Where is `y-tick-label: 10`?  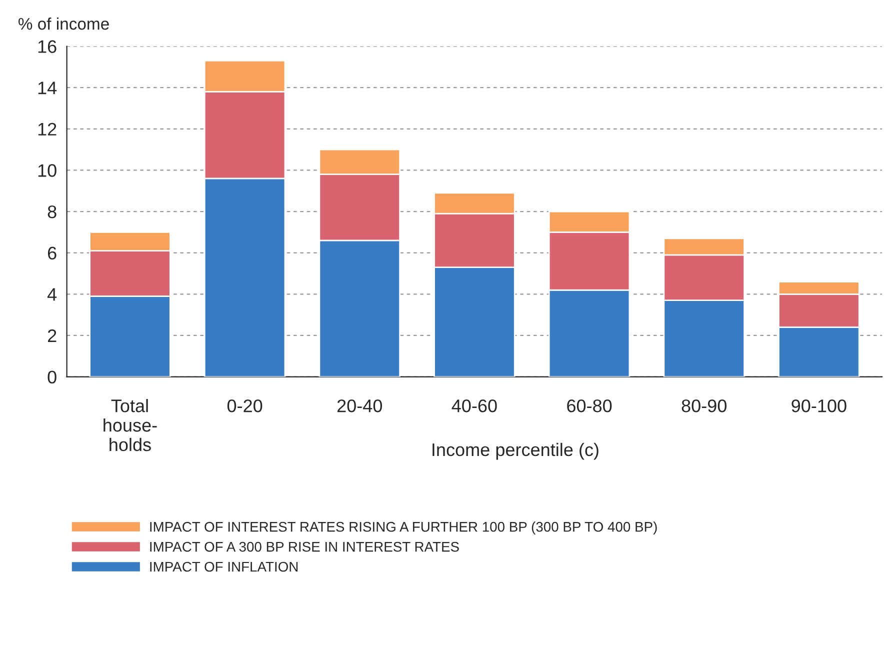
y-tick-label: 10 is located at coordinates (47, 170).